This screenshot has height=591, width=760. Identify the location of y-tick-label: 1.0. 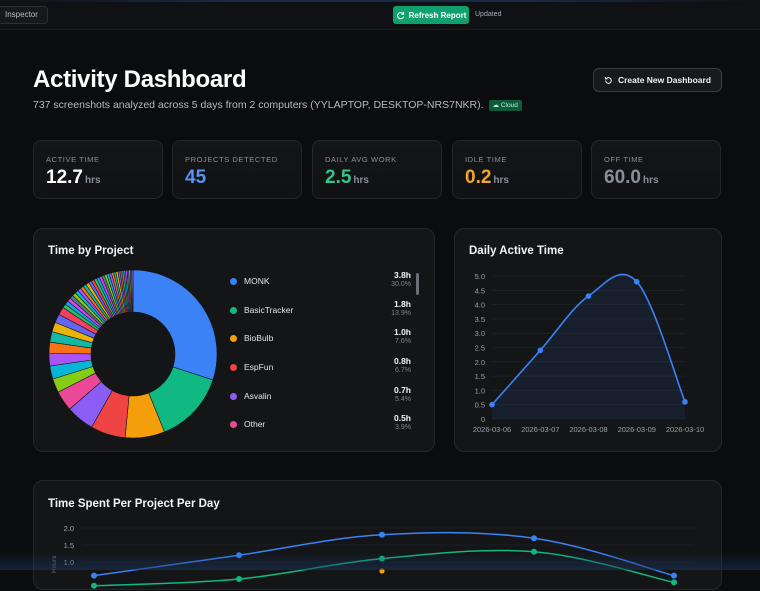
(69, 562).